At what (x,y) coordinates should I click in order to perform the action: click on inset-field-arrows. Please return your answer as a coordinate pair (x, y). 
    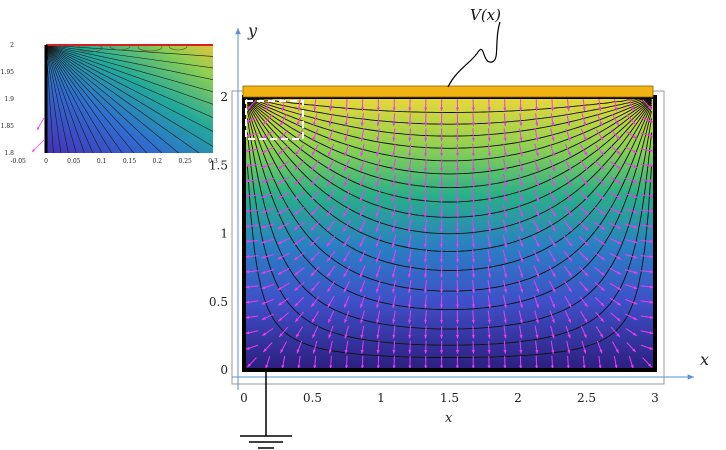
    Looking at the image, I should click on (38, 135).